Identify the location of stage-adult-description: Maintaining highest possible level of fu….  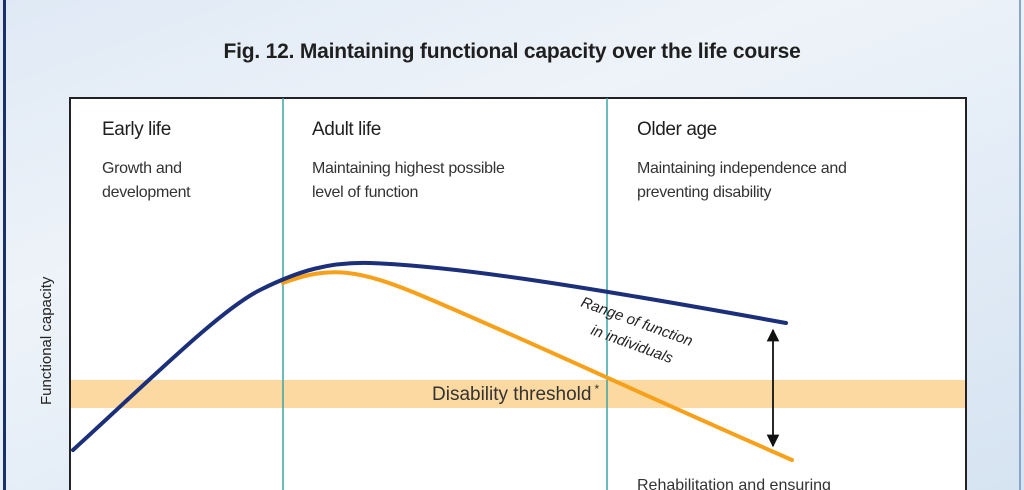
(408, 180).